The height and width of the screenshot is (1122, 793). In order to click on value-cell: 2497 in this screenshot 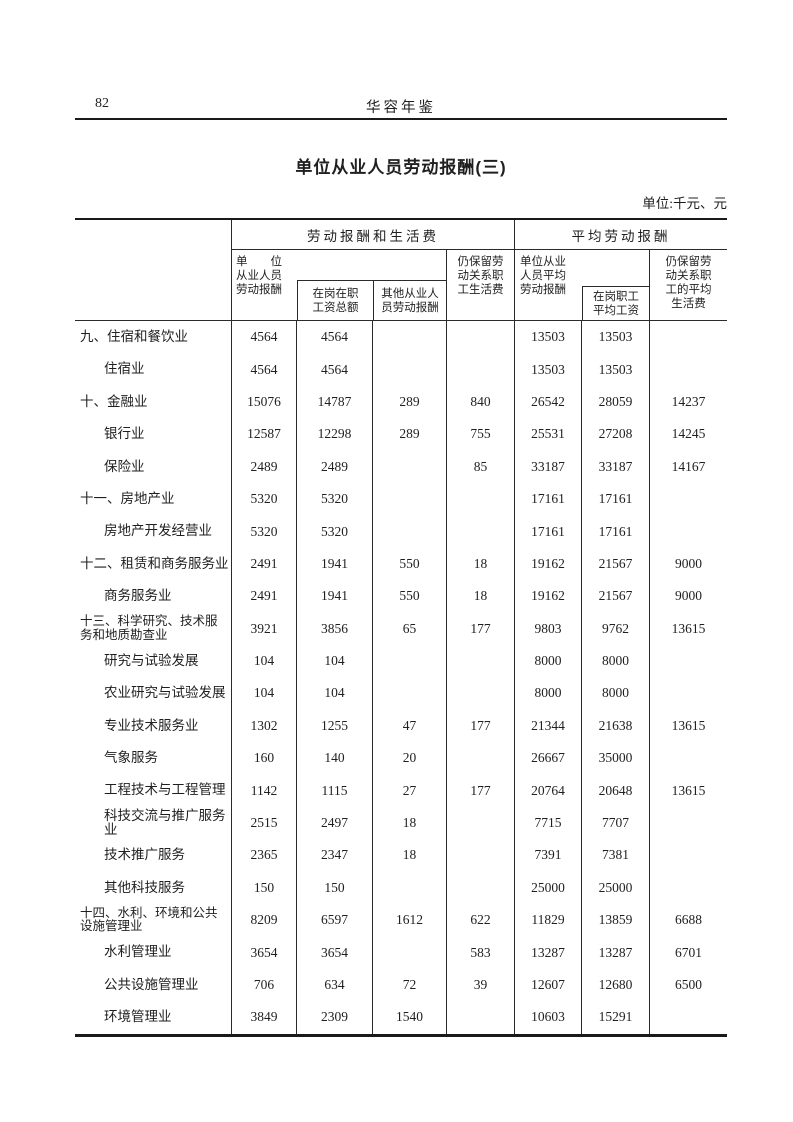, I will do `click(335, 823)`.